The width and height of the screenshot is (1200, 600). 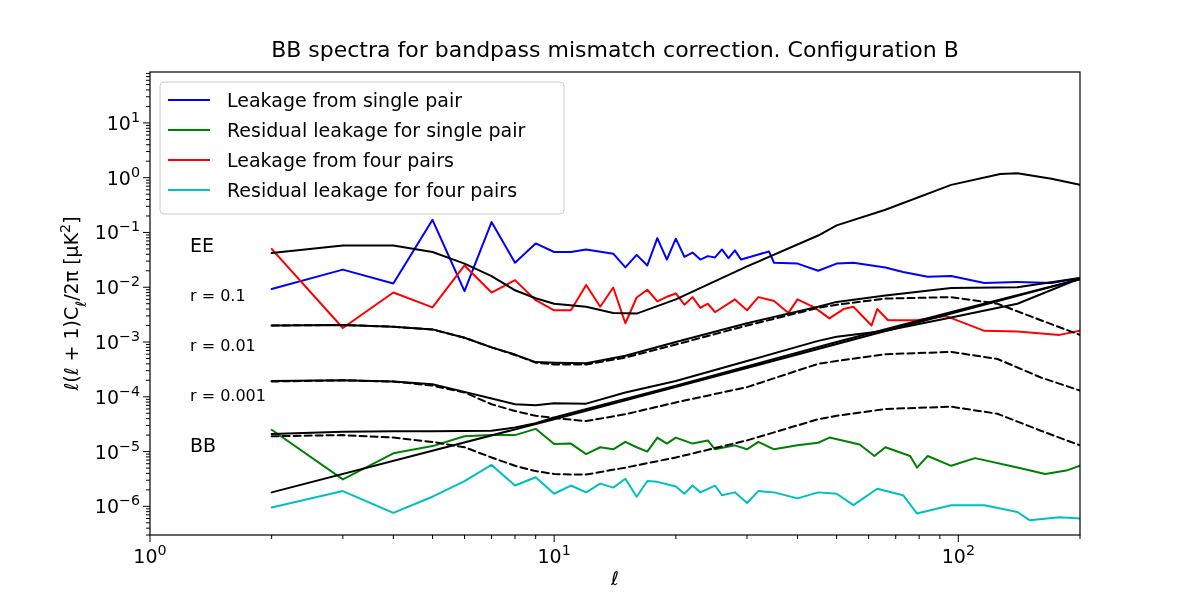 What do you see at coordinates (203, 445) in the screenshot?
I see `annotation: BB` at bounding box center [203, 445].